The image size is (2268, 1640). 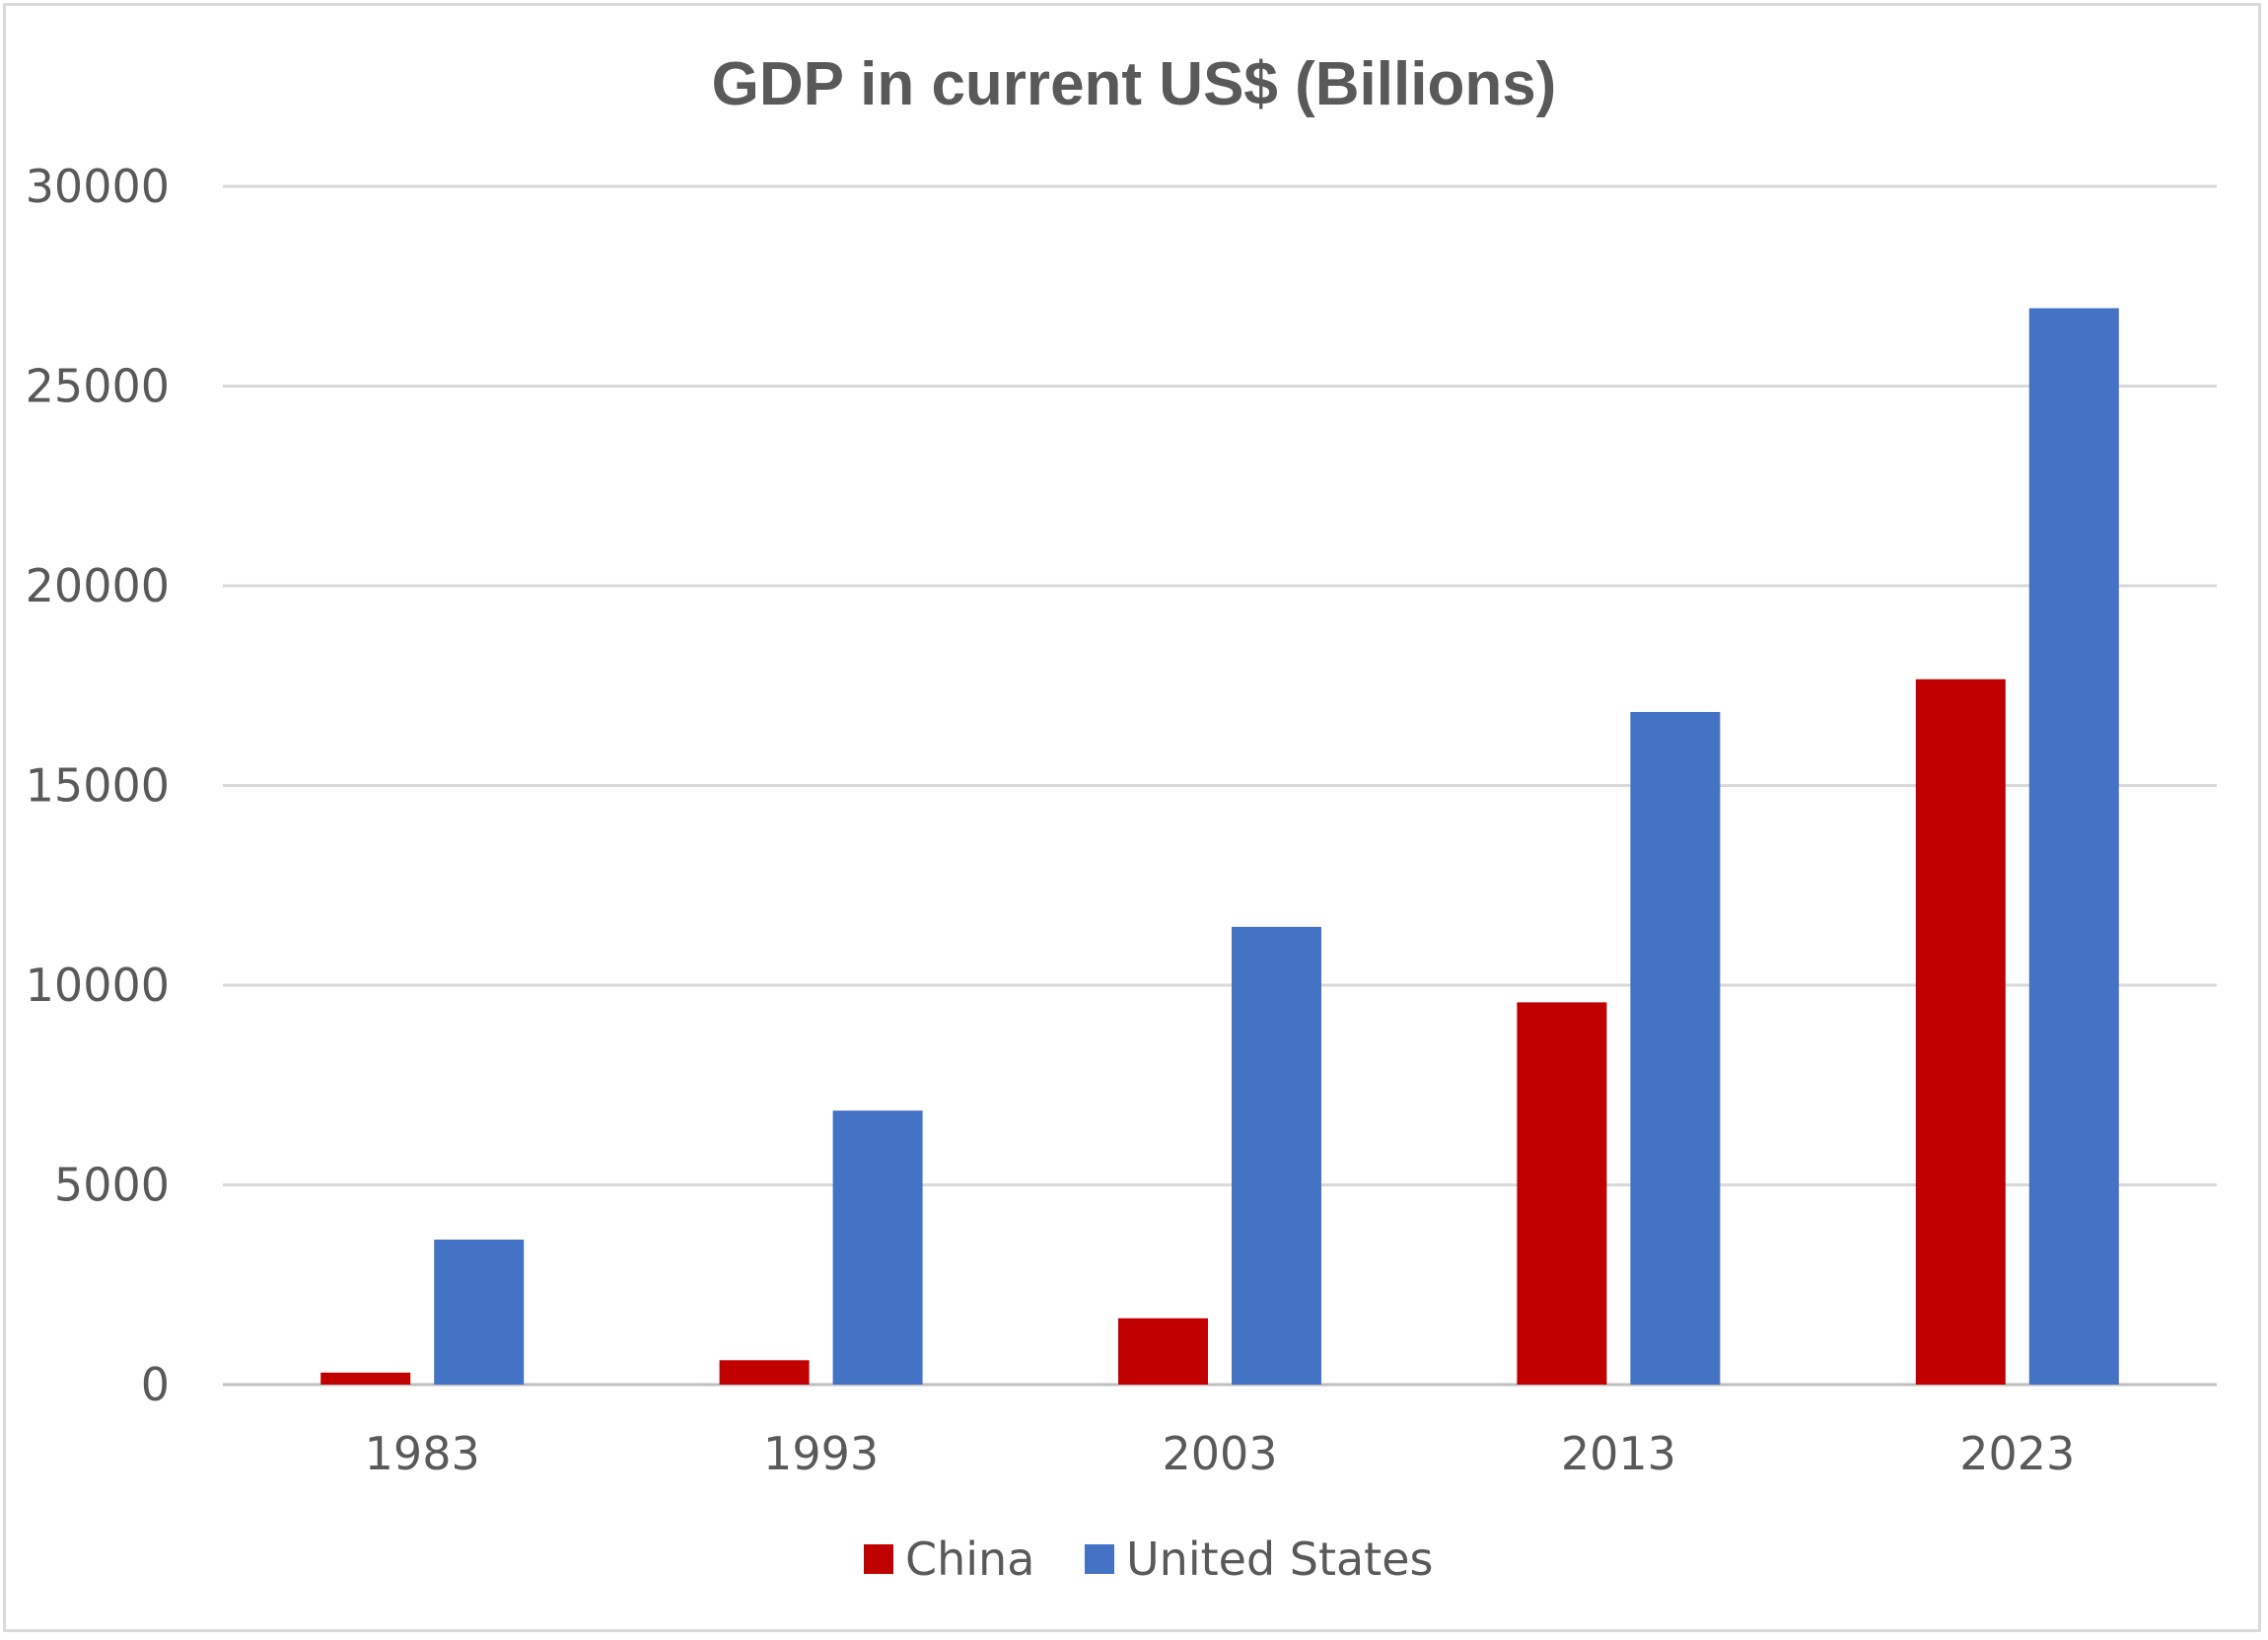 I want to click on bar-china-1983, so click(x=366, y=1378).